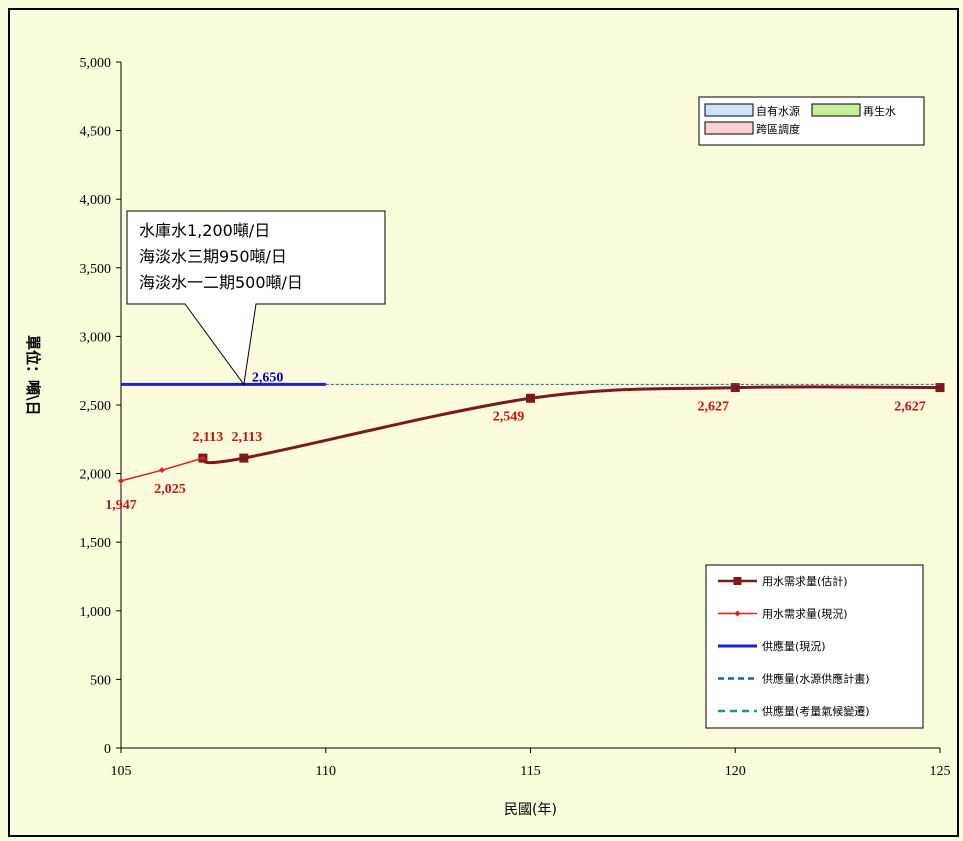 Image resolution: width=963 pixels, height=841 pixels. Describe the element at coordinates (509, 416) in the screenshot. I see `data-label: 2,549` at that location.